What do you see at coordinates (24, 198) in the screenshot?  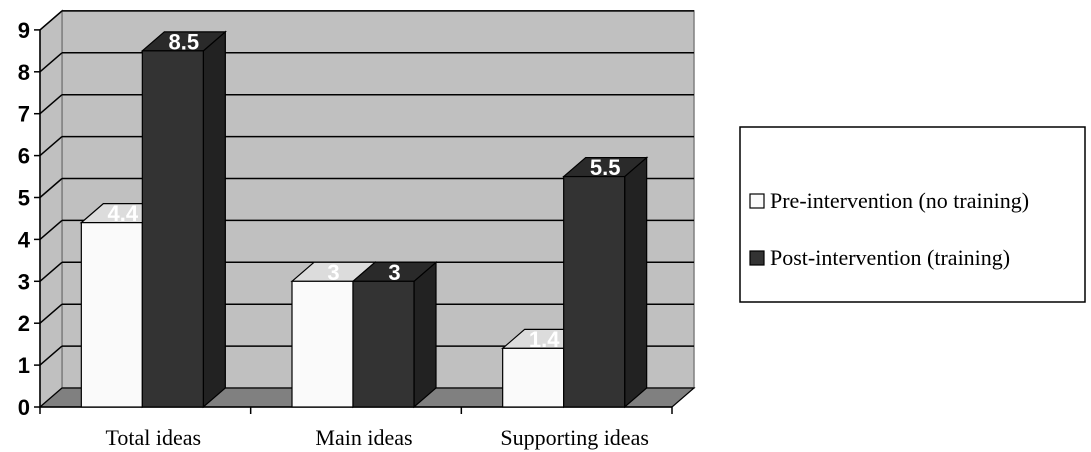 I see `y-tick-label: 5` at bounding box center [24, 198].